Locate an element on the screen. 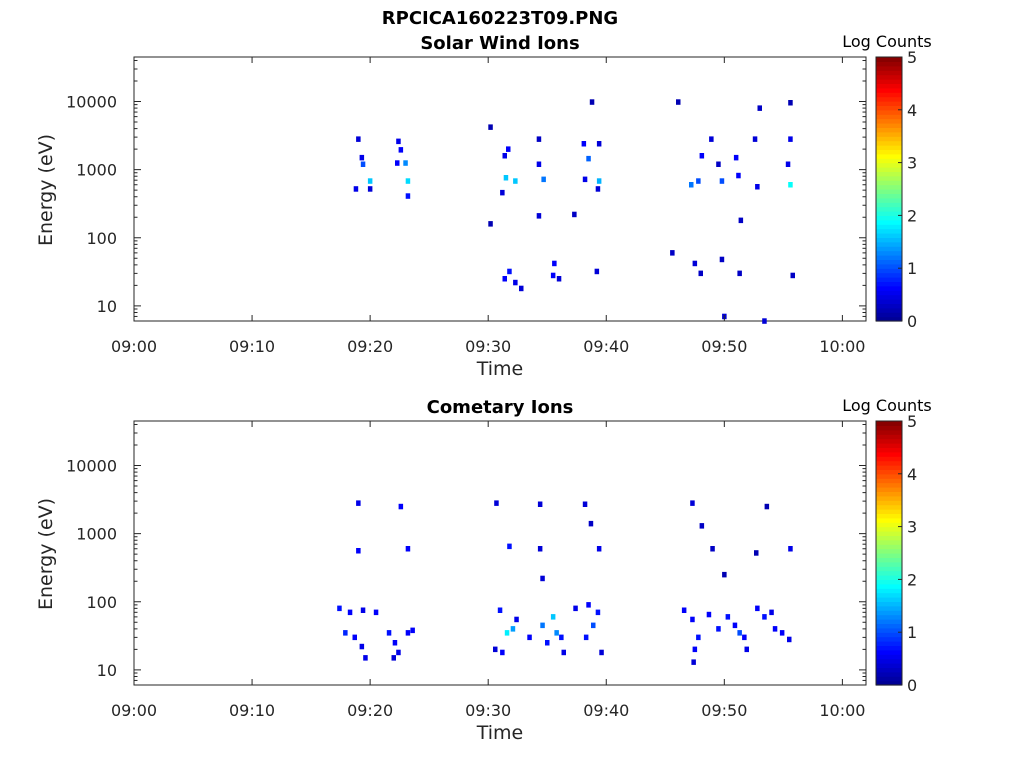 This screenshot has height=768, width=1024. colorbar-tick-label: 5 is located at coordinates (912, 421).